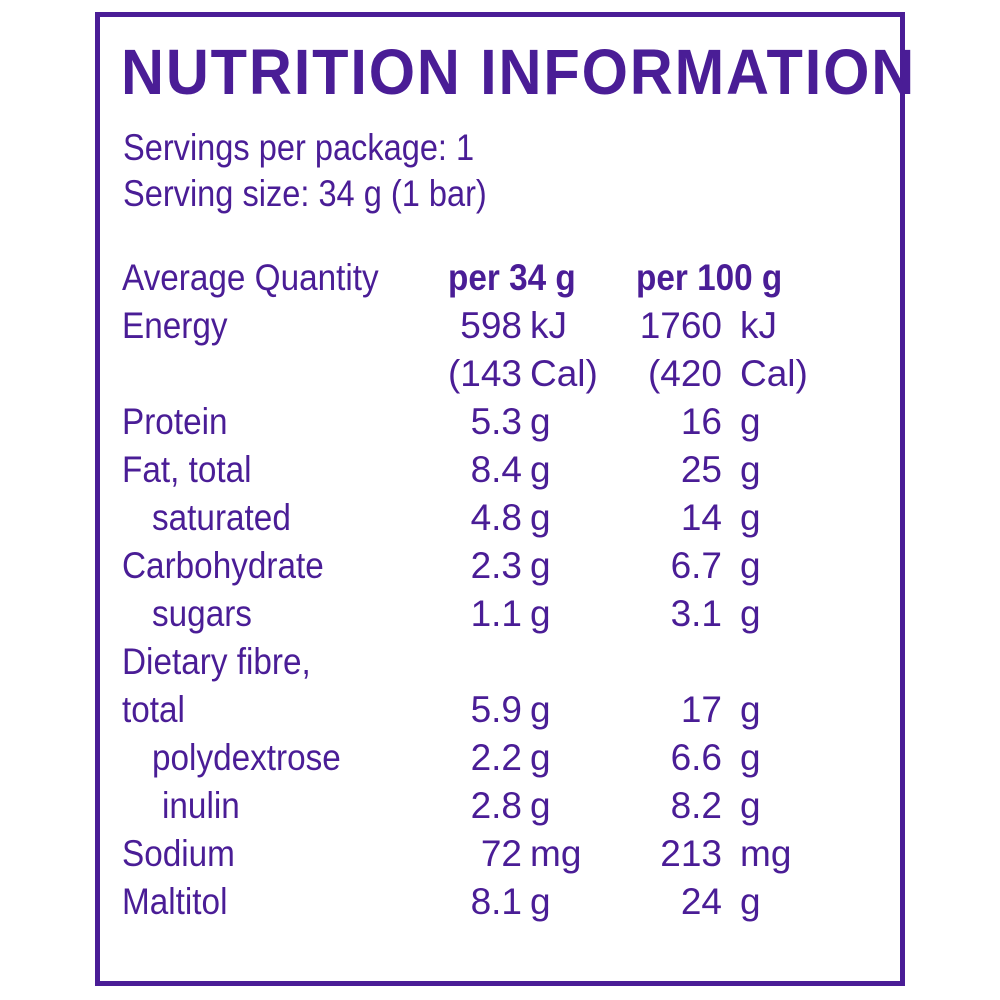  Describe the element at coordinates (153, 709) in the screenshot. I see `row-label: total` at that location.